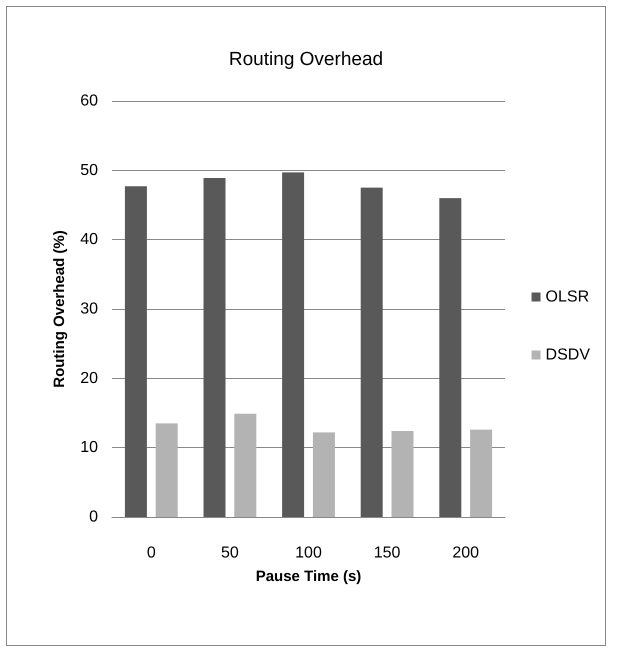 The image size is (617, 657). What do you see at coordinates (89, 378) in the screenshot?
I see `y-tick-label: 20` at bounding box center [89, 378].